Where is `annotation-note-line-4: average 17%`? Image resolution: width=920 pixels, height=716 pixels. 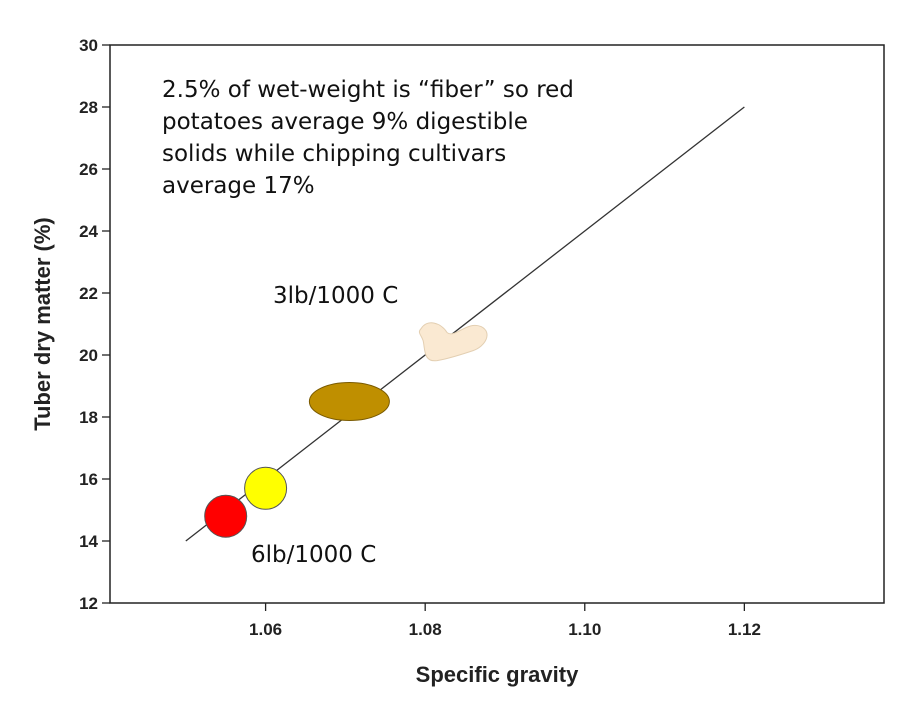
annotation-note-line-4: average 17% is located at coordinates (238, 186).